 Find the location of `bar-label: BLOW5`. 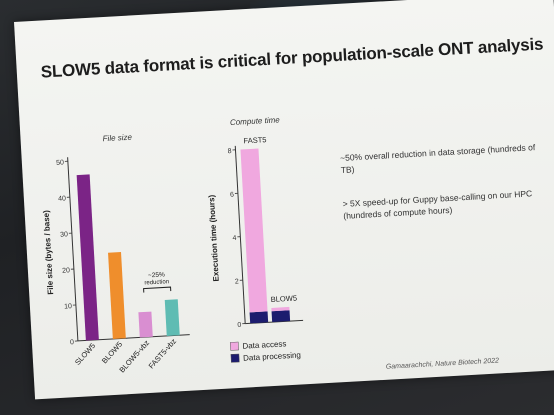

bar-label: BLOW5 is located at coordinates (284, 299).